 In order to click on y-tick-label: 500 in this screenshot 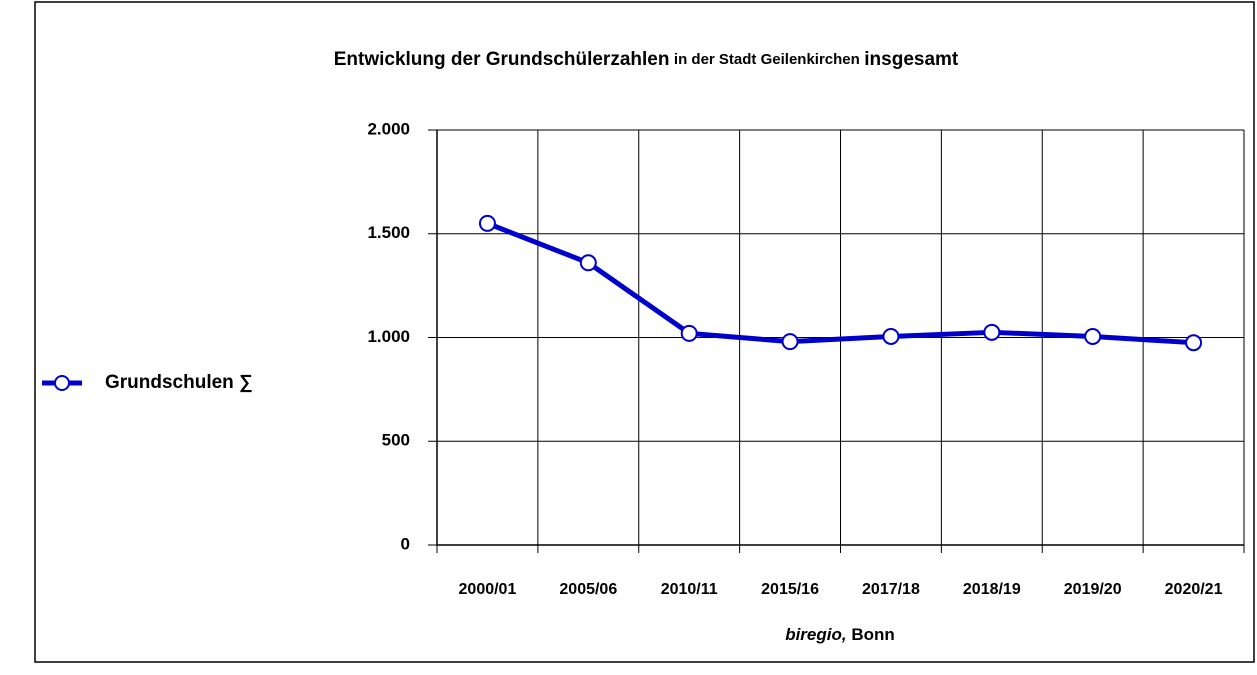, I will do `click(396, 440)`.